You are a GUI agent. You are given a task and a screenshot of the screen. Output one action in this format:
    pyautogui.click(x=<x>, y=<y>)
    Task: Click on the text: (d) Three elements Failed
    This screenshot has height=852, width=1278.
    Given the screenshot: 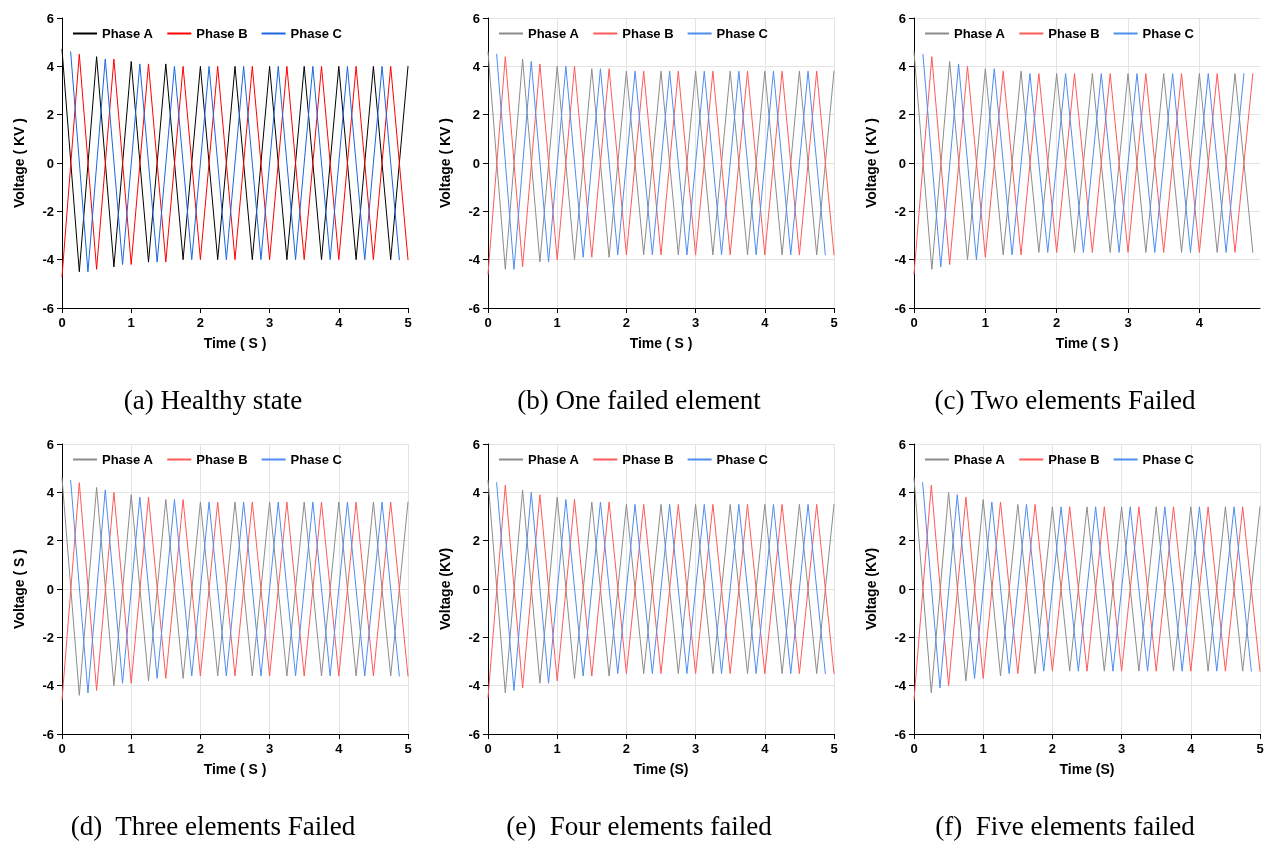 What is the action you would take?
    pyautogui.click(x=213, y=825)
    